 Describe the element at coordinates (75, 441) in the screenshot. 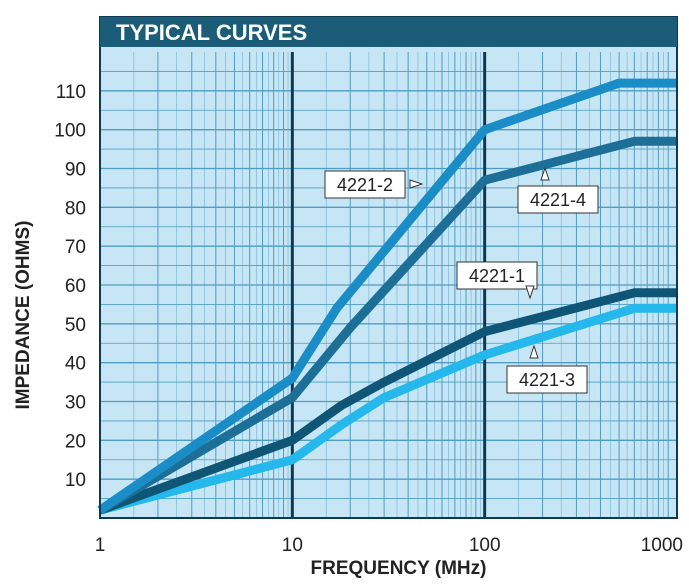

I see `y-tick-label: 20` at that location.